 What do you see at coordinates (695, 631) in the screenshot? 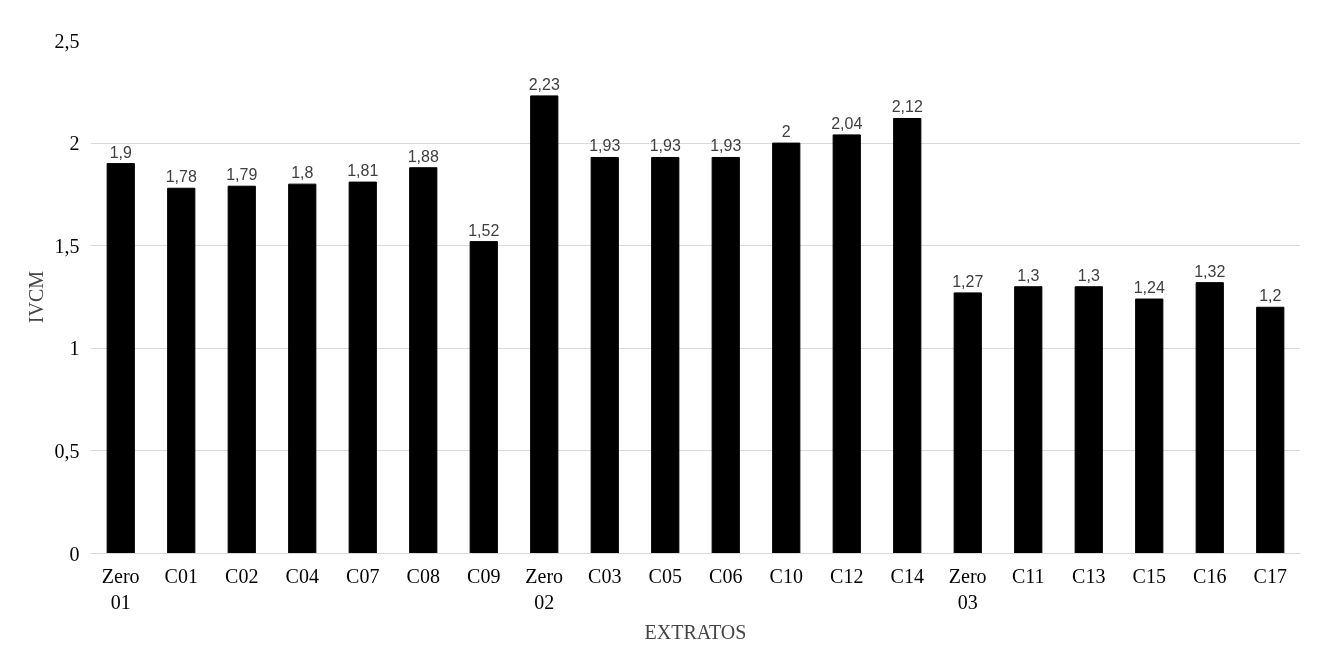
I see `x-axis-title: EXTRATOS` at bounding box center [695, 631].